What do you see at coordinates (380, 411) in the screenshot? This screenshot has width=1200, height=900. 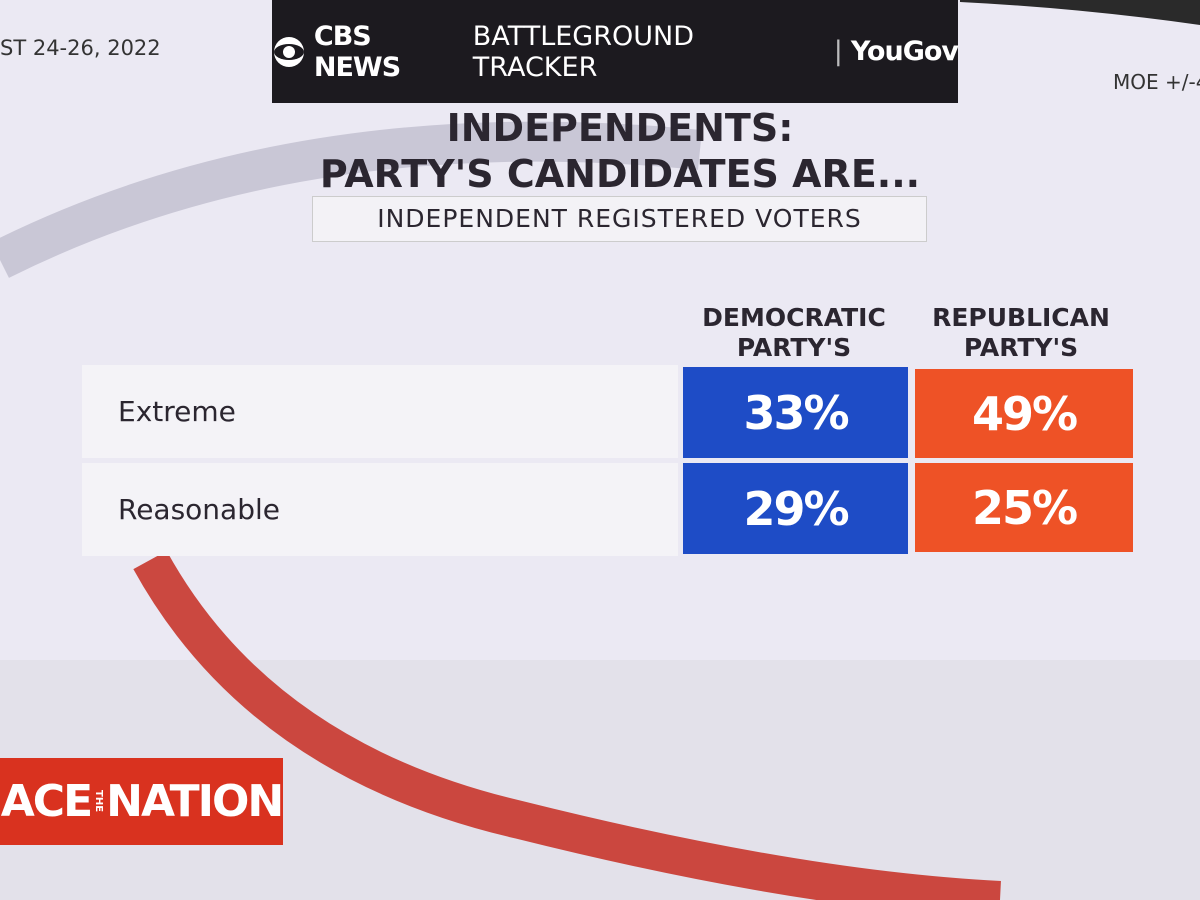 I see `row-label: Extreme` at bounding box center [380, 411].